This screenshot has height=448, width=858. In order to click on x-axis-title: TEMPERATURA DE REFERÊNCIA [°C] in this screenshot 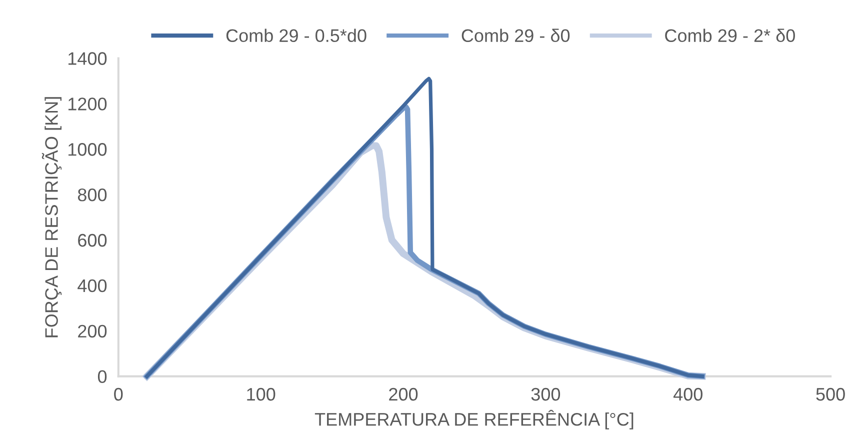, I will do `click(474, 420)`.